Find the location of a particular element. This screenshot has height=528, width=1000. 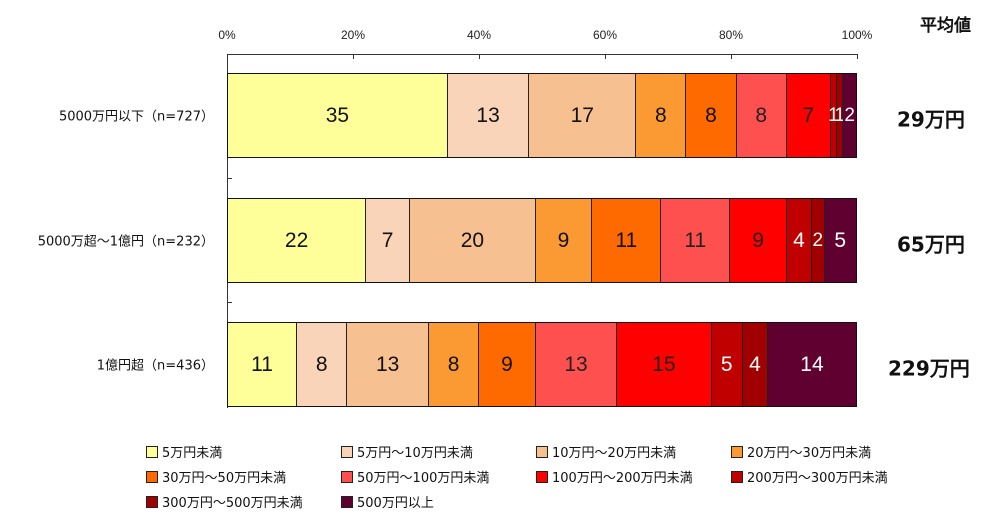

x-tick-label: 0% is located at coordinates (227, 35).